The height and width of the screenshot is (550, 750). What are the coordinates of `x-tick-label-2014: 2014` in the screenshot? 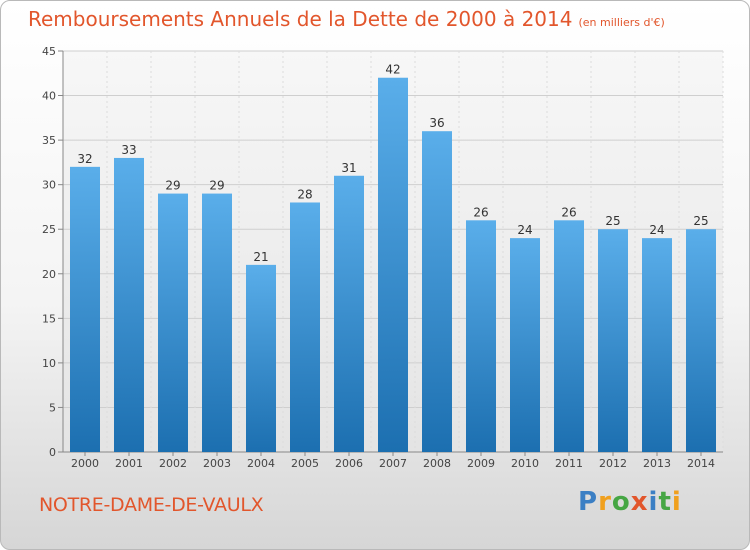 It's located at (701, 463).